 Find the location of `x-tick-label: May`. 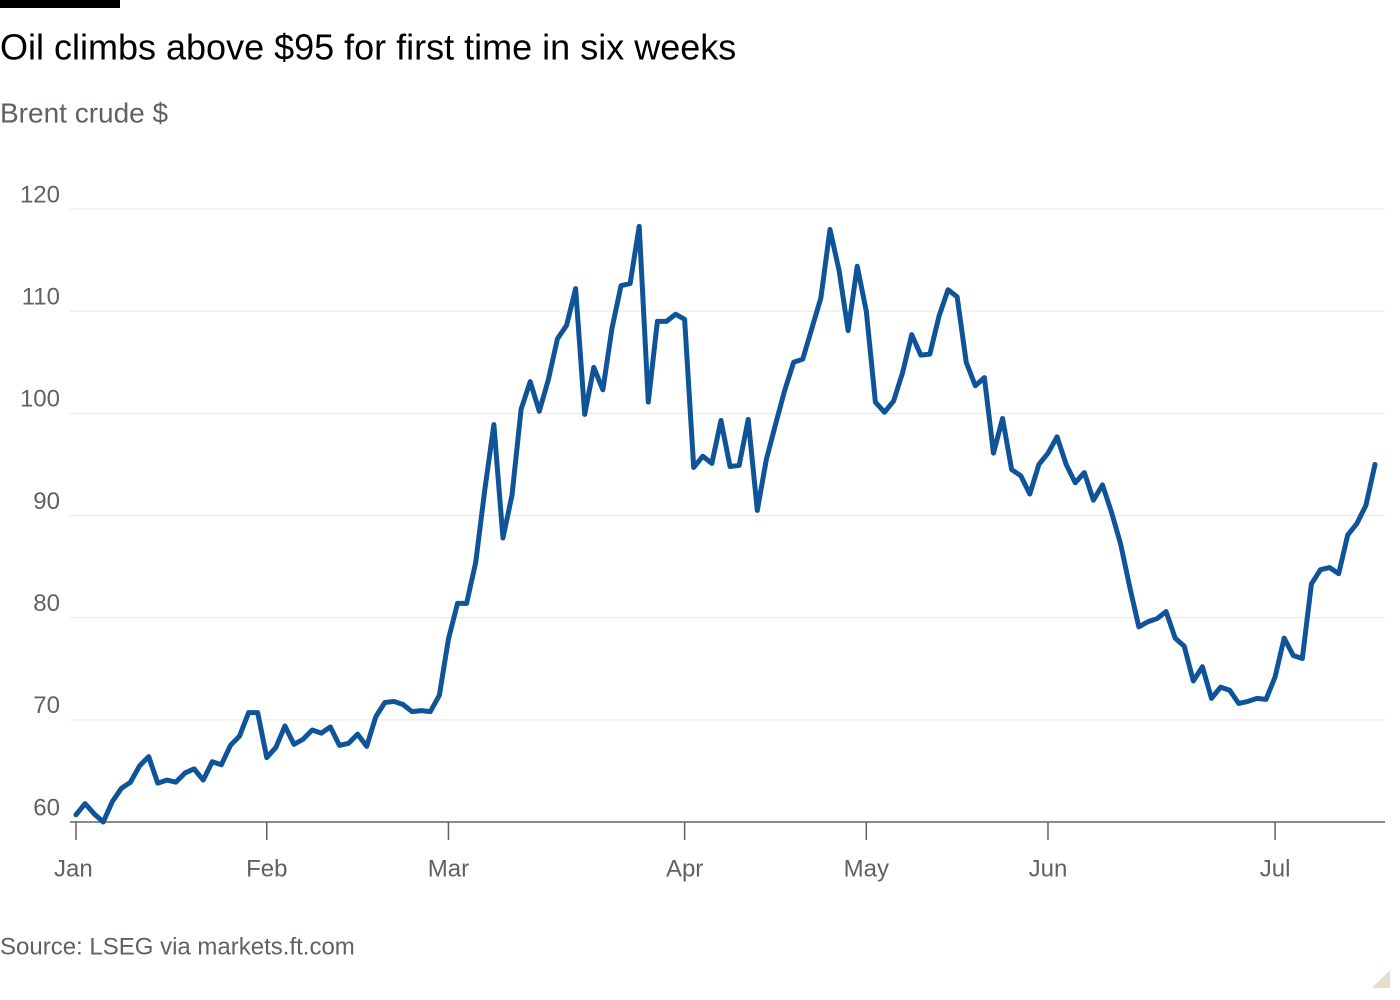

x-tick-label: May is located at coordinates (866, 868).